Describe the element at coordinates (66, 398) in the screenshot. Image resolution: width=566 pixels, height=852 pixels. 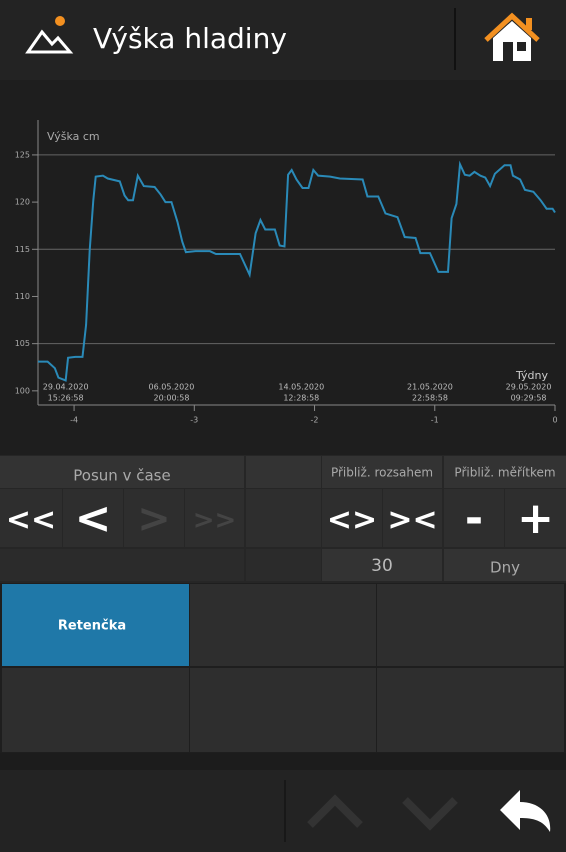
I see `time-label: 15:26:58` at that location.